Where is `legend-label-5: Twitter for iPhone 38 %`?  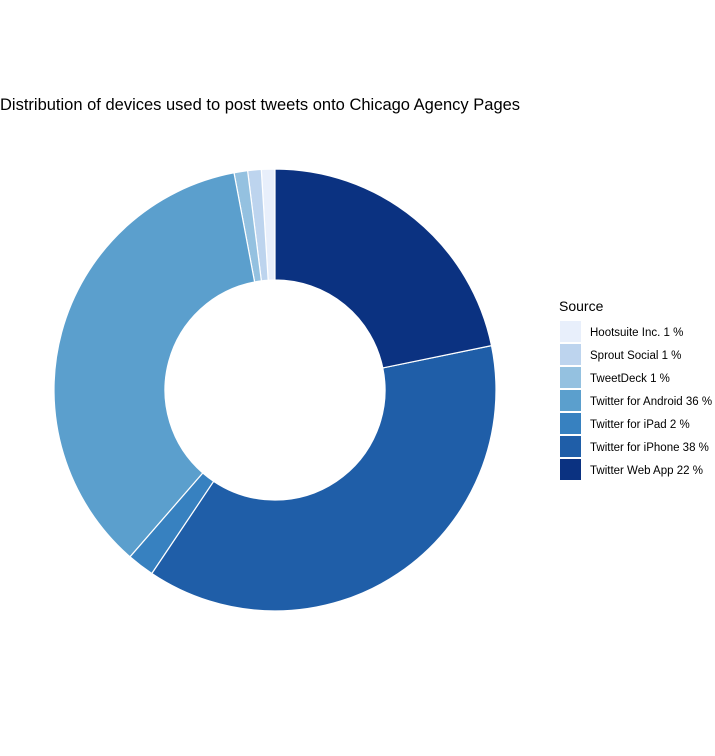
legend-label-5: Twitter for iPhone 38 % is located at coordinates (649, 448).